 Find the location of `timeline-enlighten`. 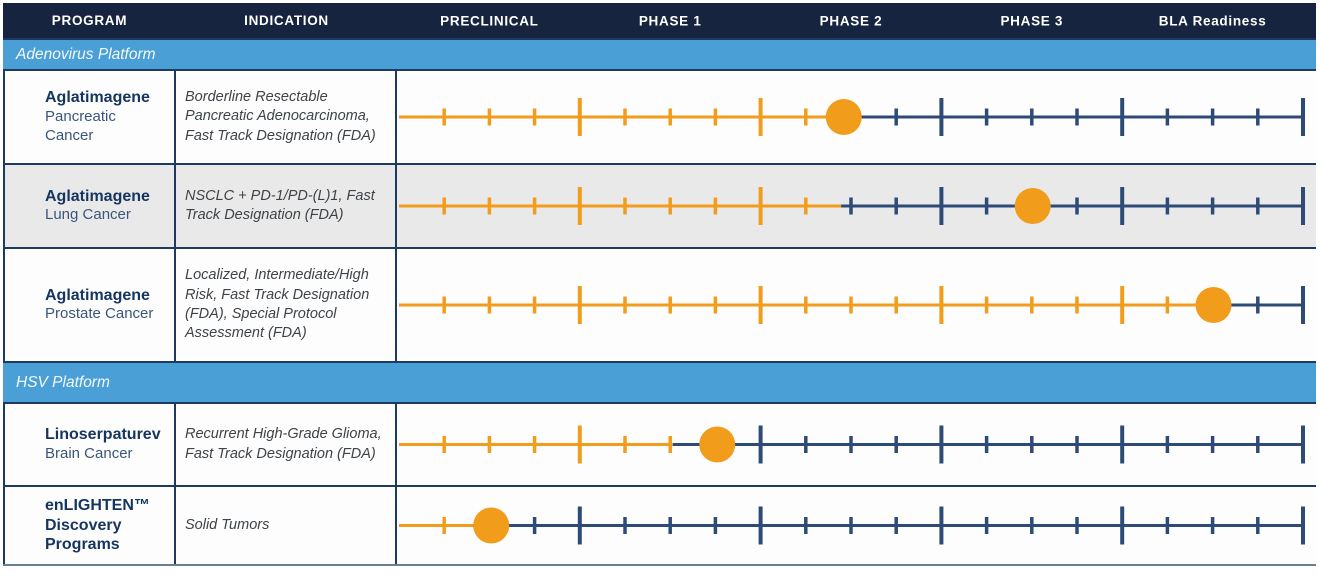

timeline-enlighten is located at coordinates (856, 525).